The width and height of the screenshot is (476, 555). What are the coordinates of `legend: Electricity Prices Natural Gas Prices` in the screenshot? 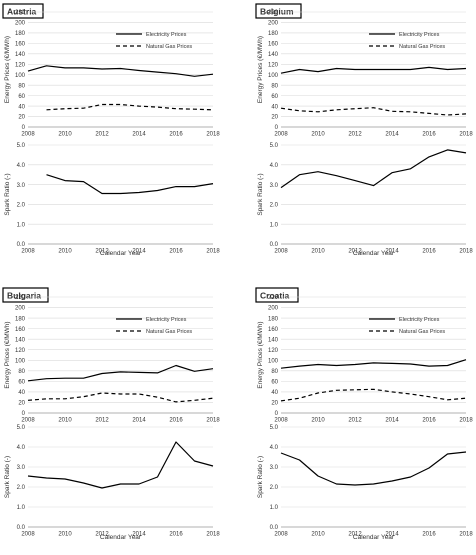 It's located at (154, 326).